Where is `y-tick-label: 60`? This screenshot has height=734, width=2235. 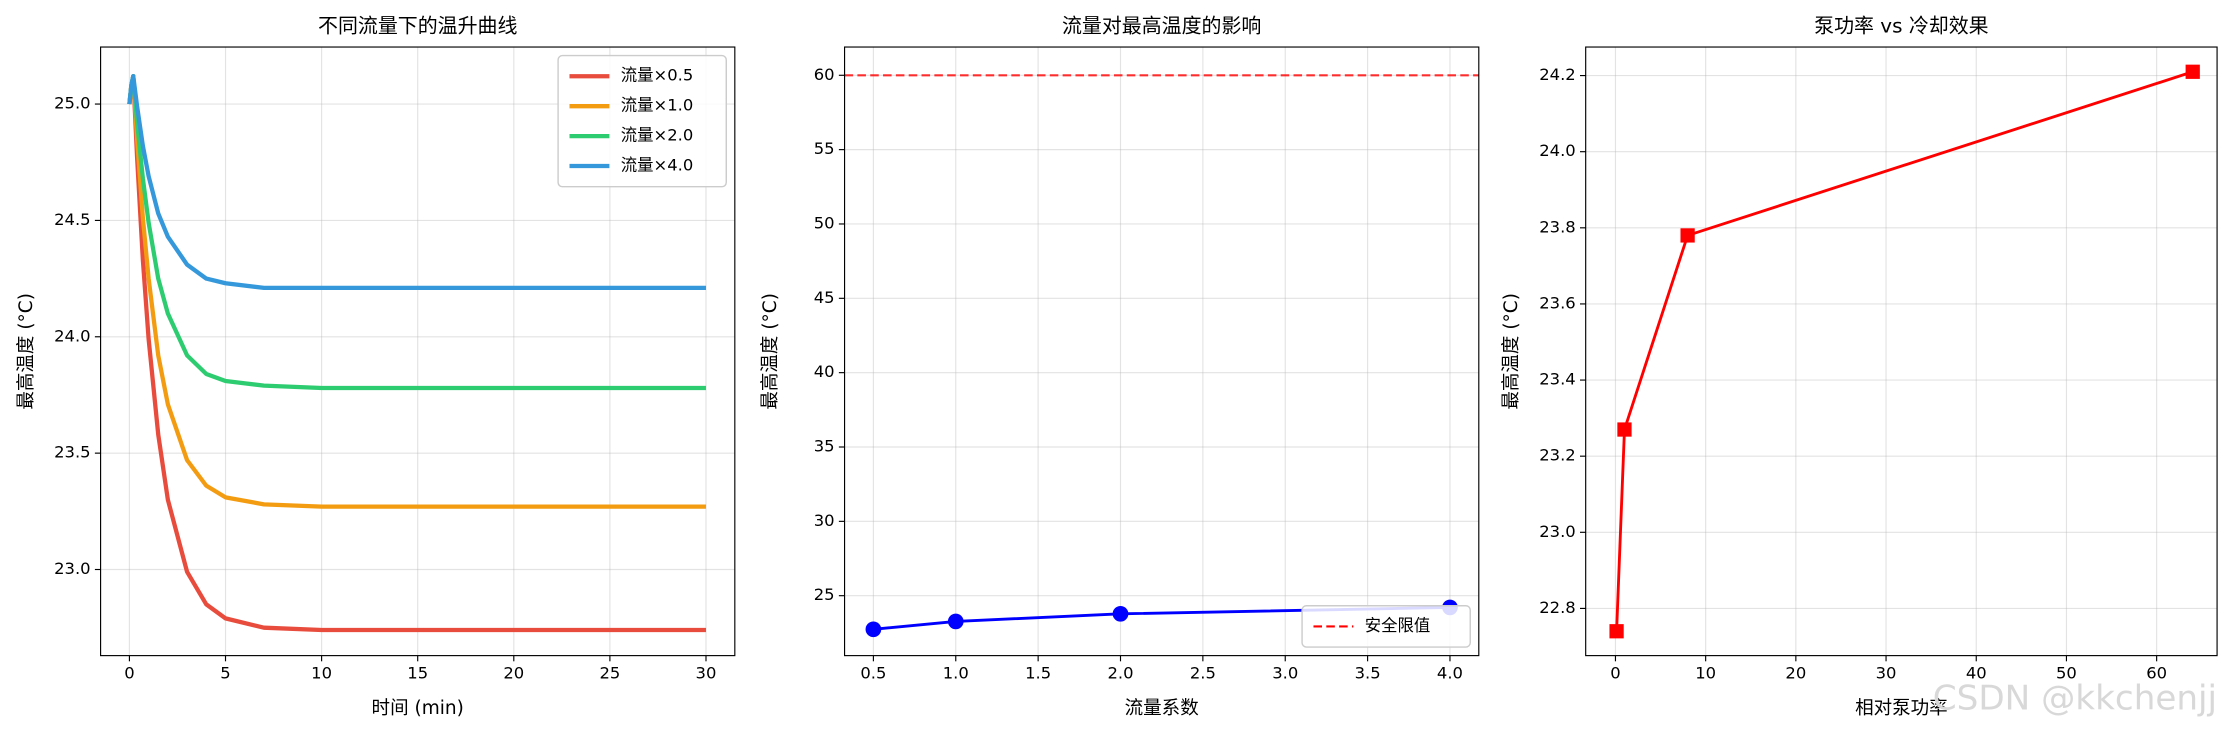 y-tick-label: 60 is located at coordinates (824, 74).